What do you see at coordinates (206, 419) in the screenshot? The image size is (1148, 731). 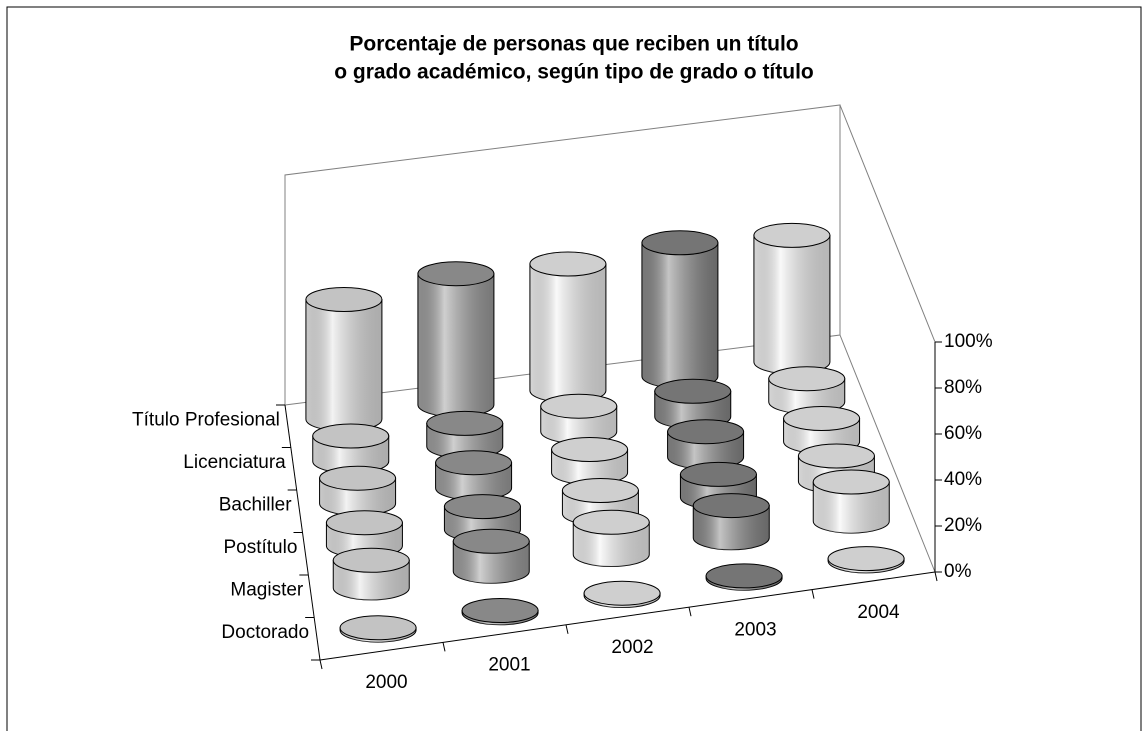 I see `series-label: Título Profesional` at bounding box center [206, 419].